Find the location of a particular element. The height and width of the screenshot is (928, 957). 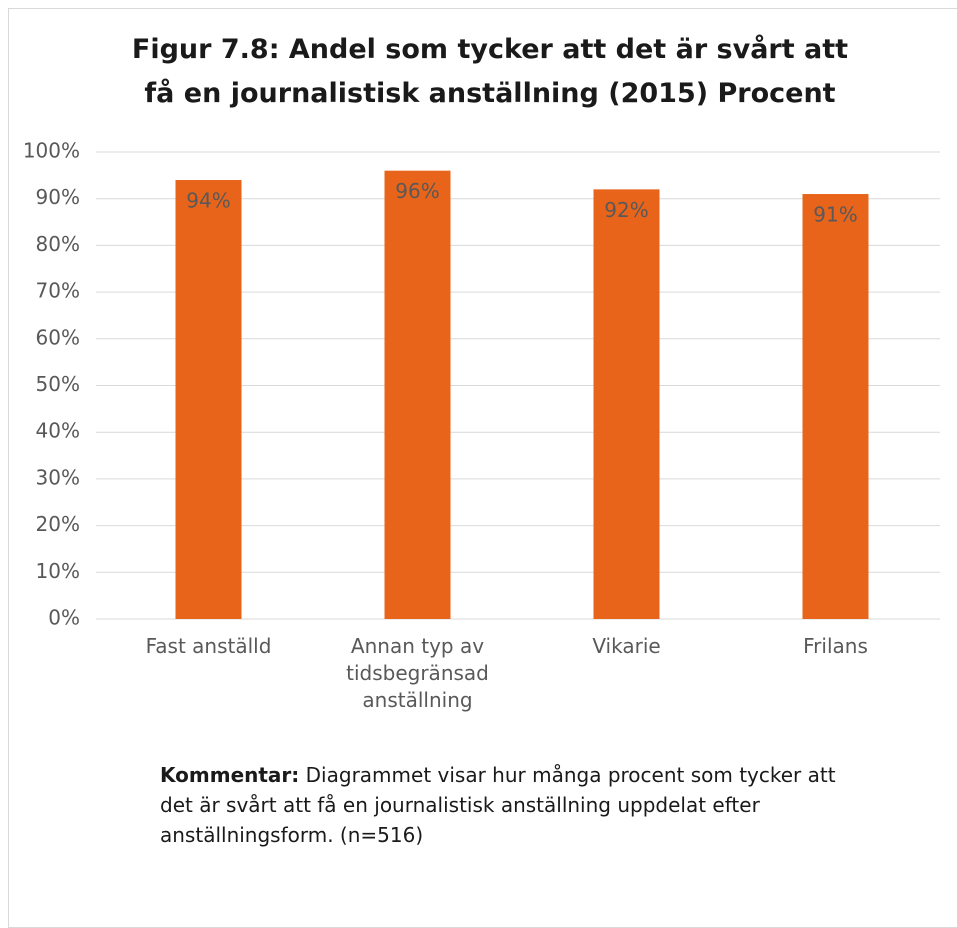

x-tick-label: Frilans is located at coordinates (835, 646).